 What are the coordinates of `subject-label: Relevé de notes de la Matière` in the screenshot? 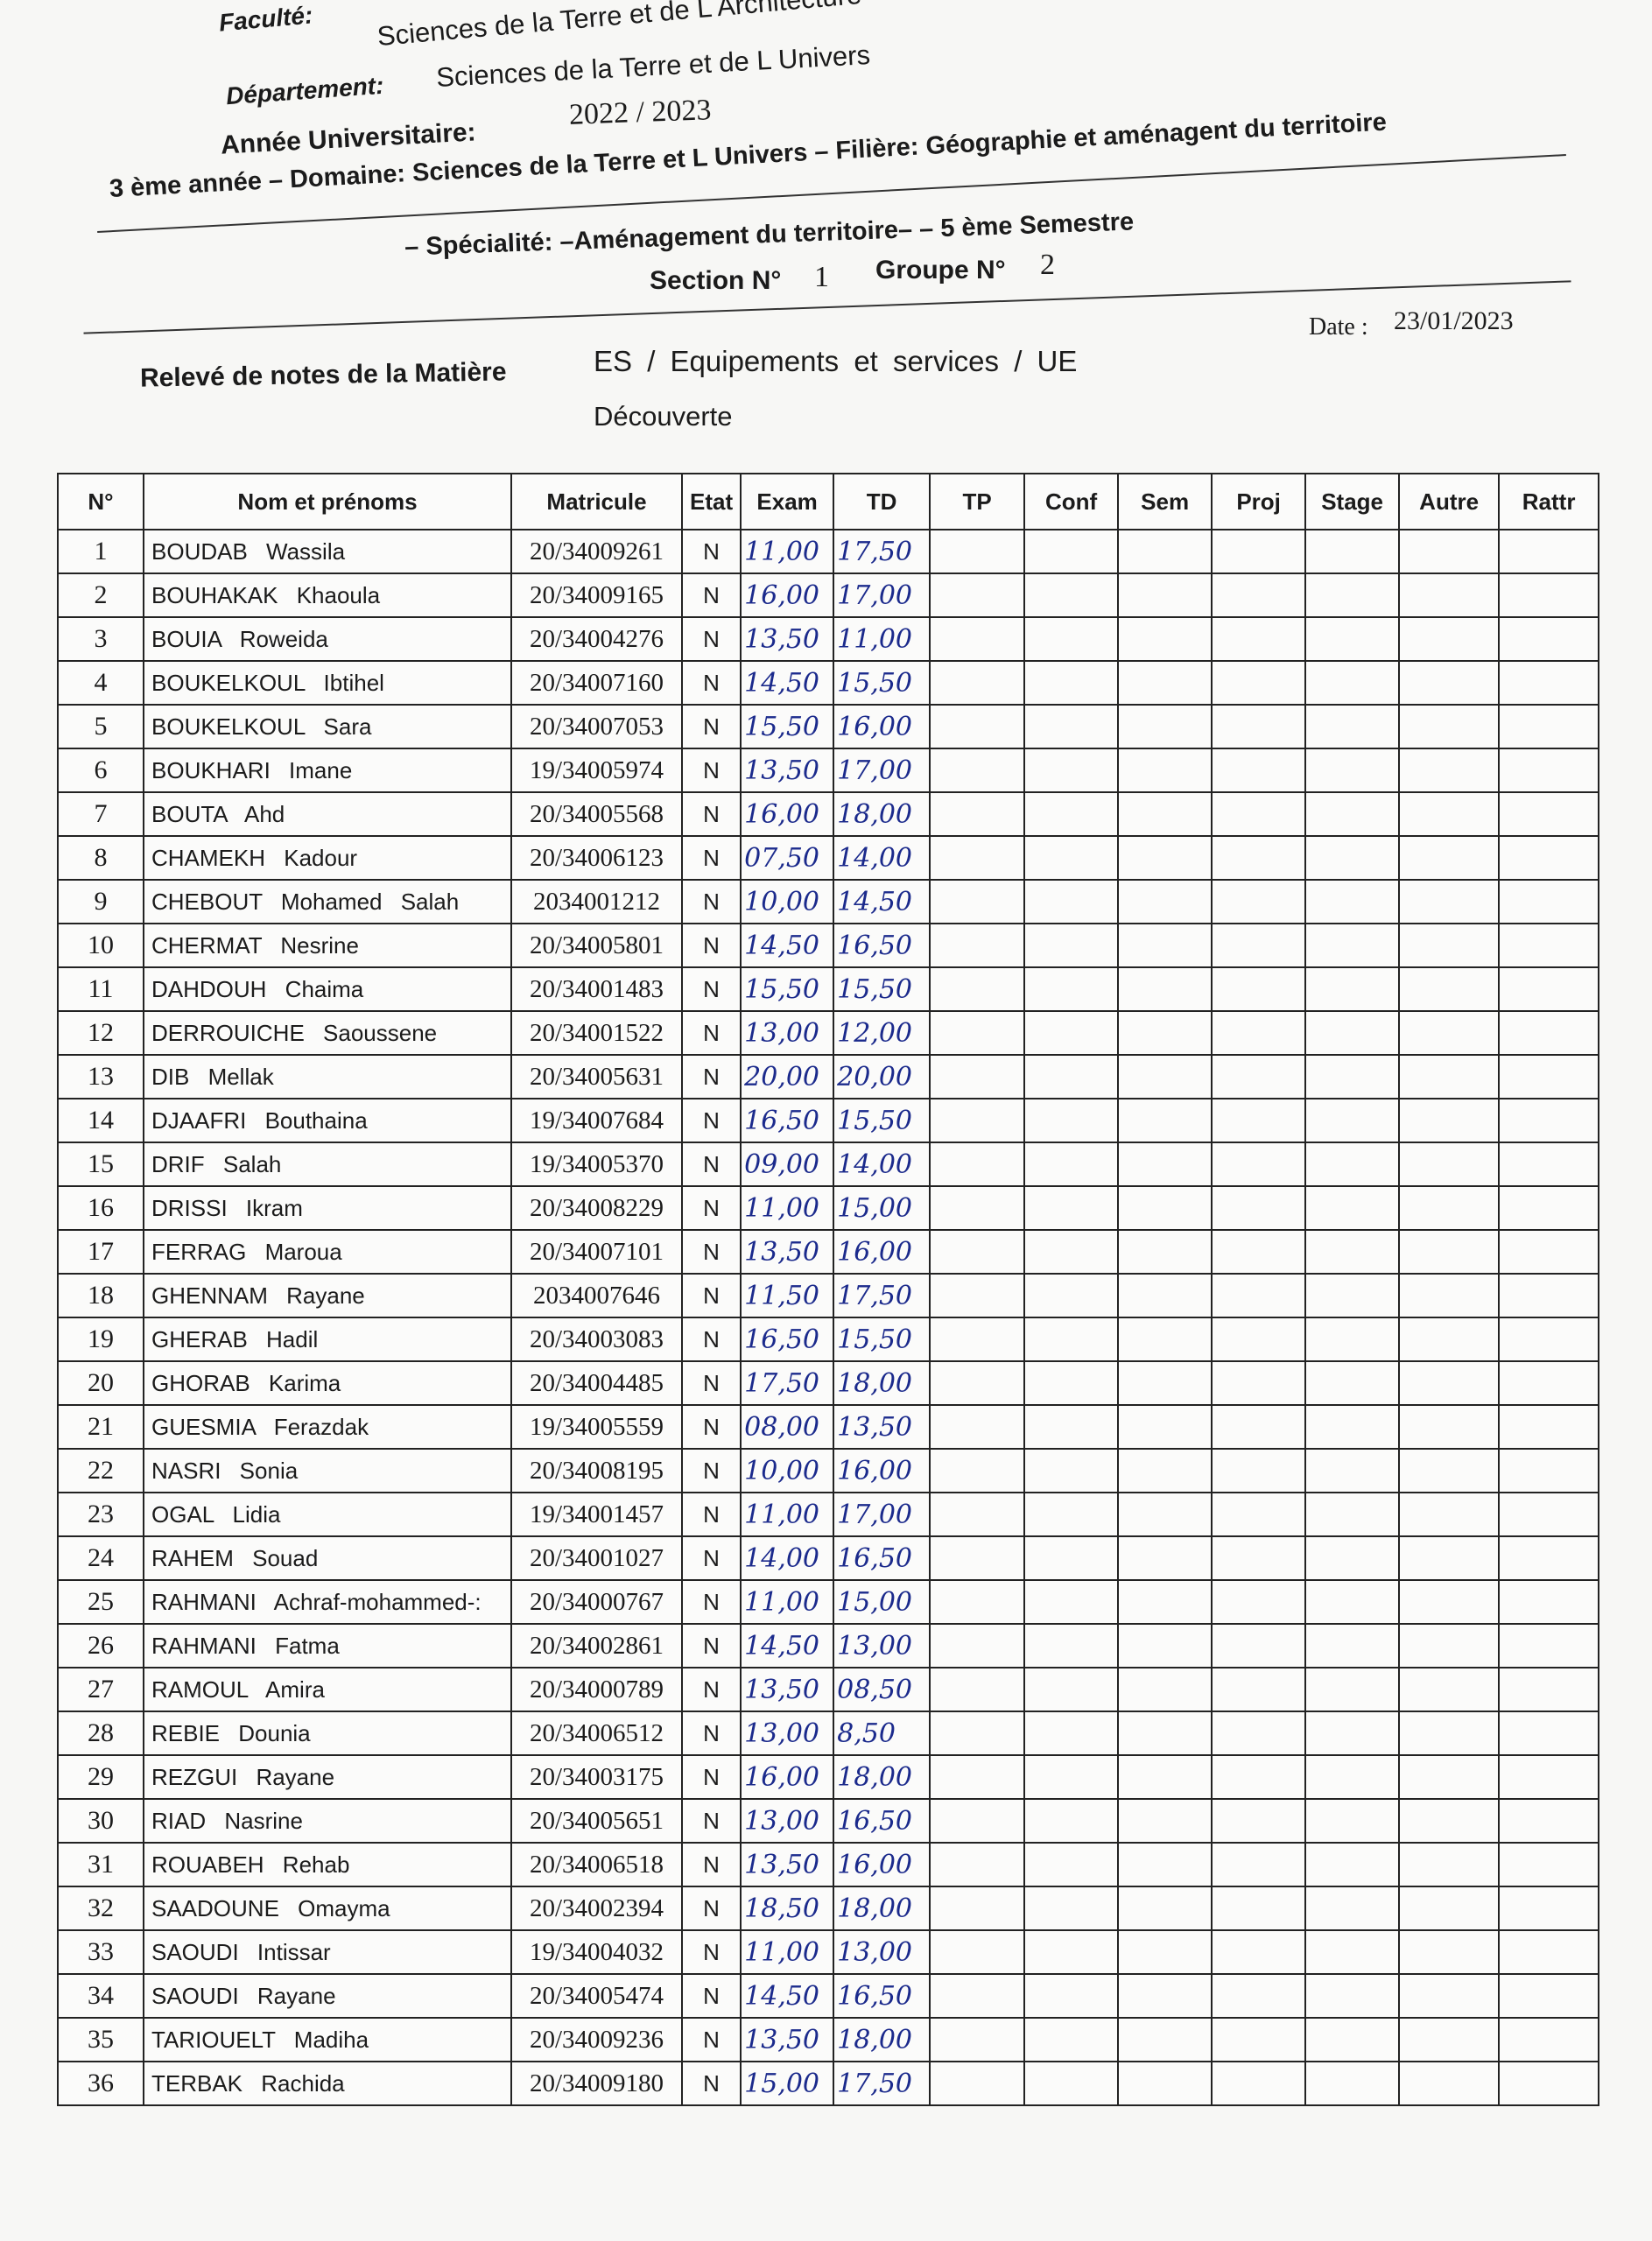 It's located at (323, 375).